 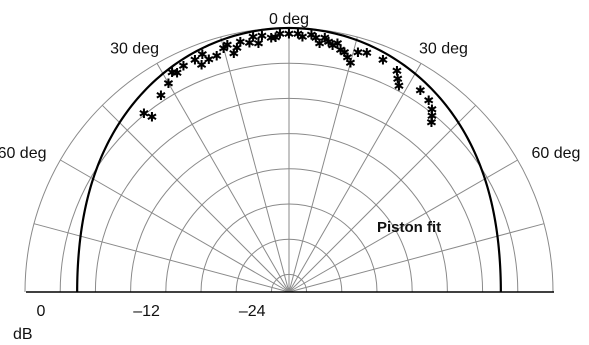 What do you see at coordinates (146, 311) in the screenshot?
I see `radial-tick-label: –12` at bounding box center [146, 311].